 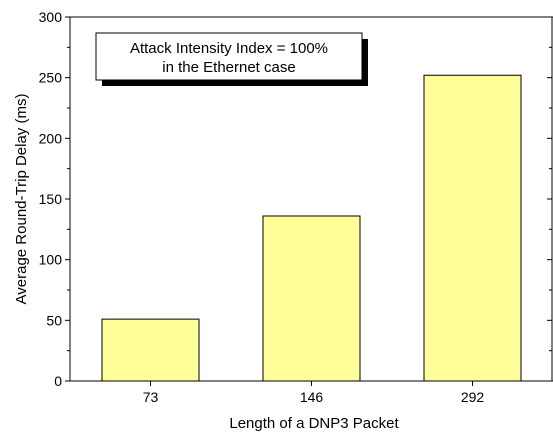 I want to click on x-tick-label-292: 292, so click(x=473, y=397).